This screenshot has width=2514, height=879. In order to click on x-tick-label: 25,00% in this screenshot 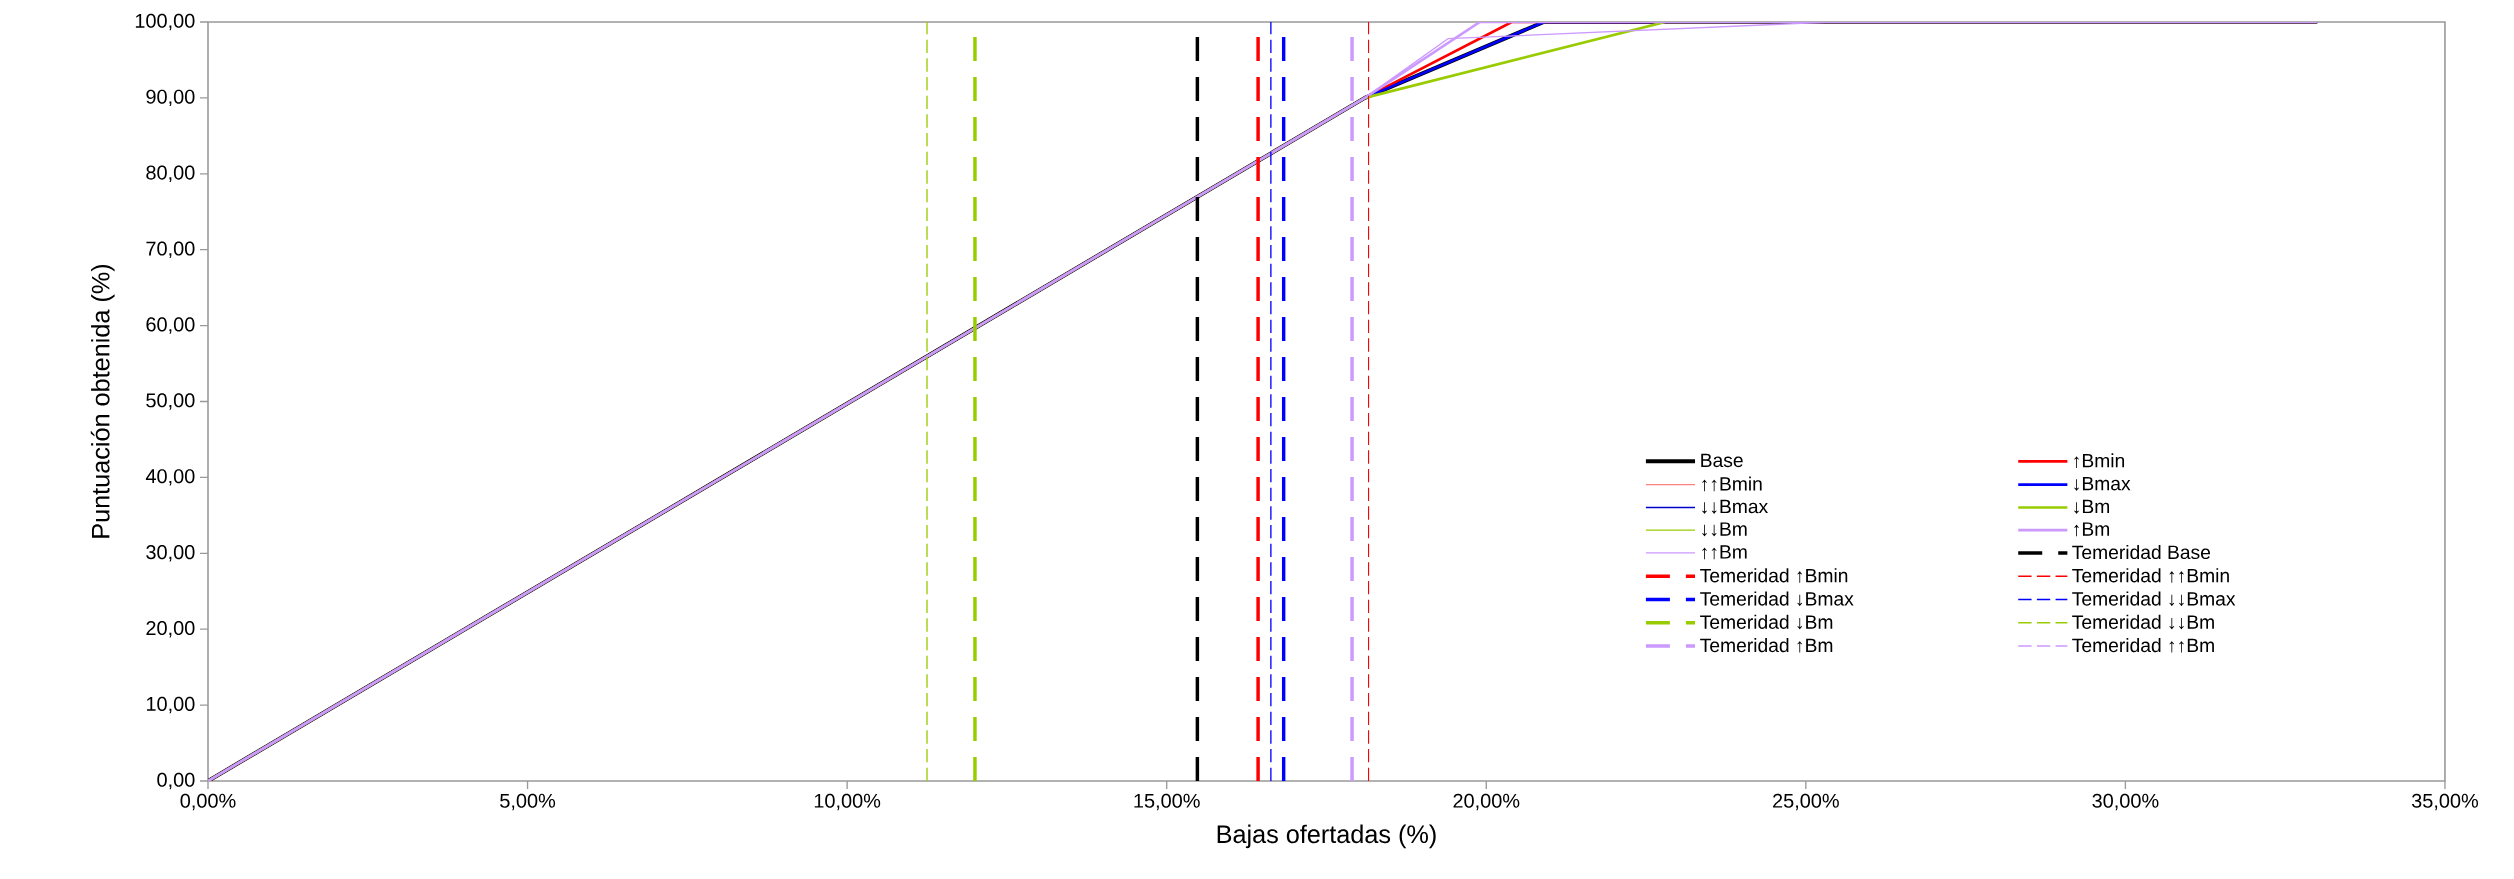, I will do `click(1806, 802)`.